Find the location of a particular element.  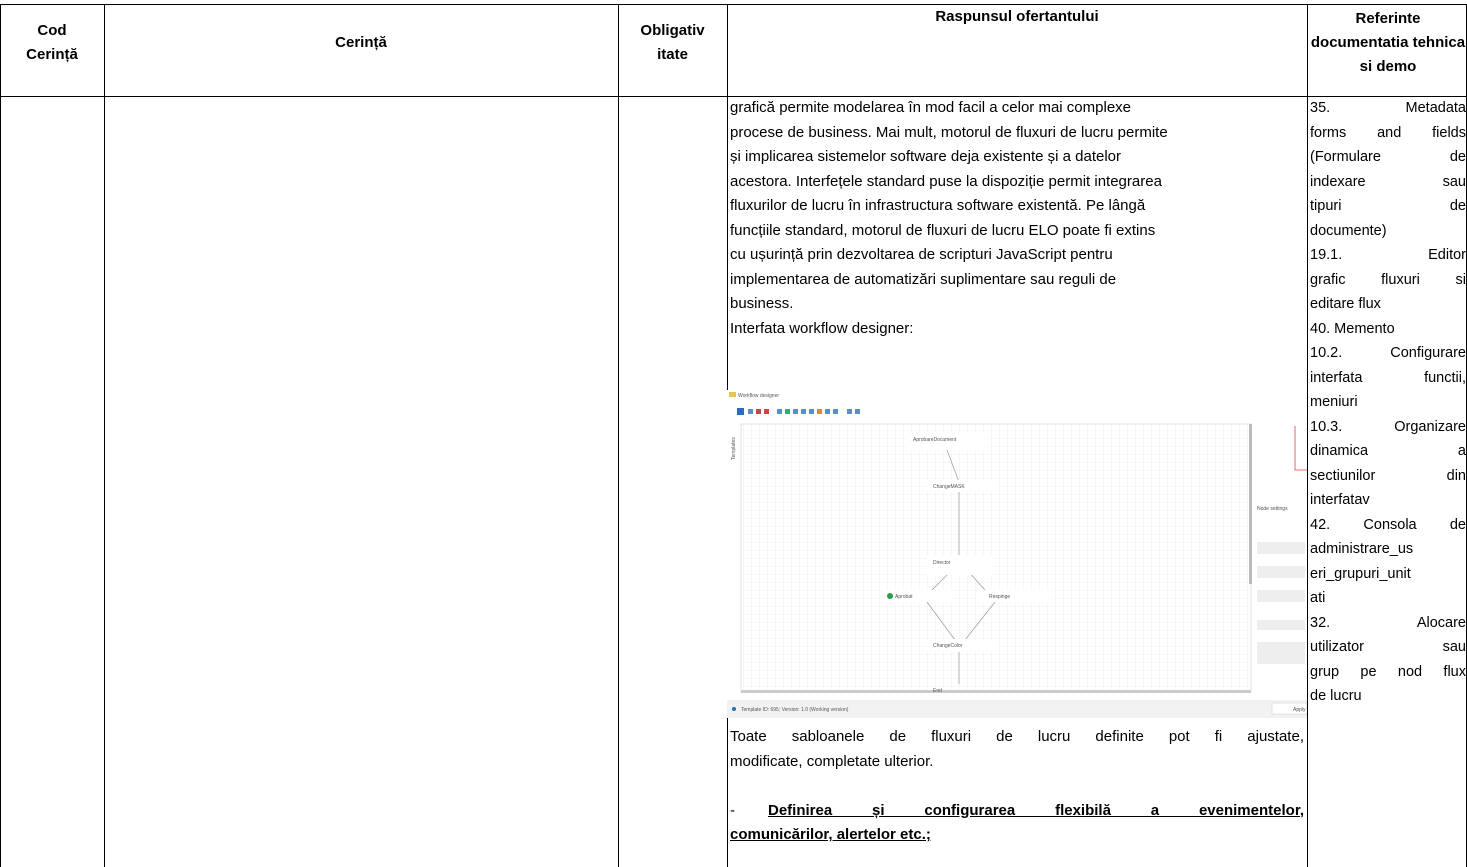

window-title: Workflow designer is located at coordinates (758, 396).